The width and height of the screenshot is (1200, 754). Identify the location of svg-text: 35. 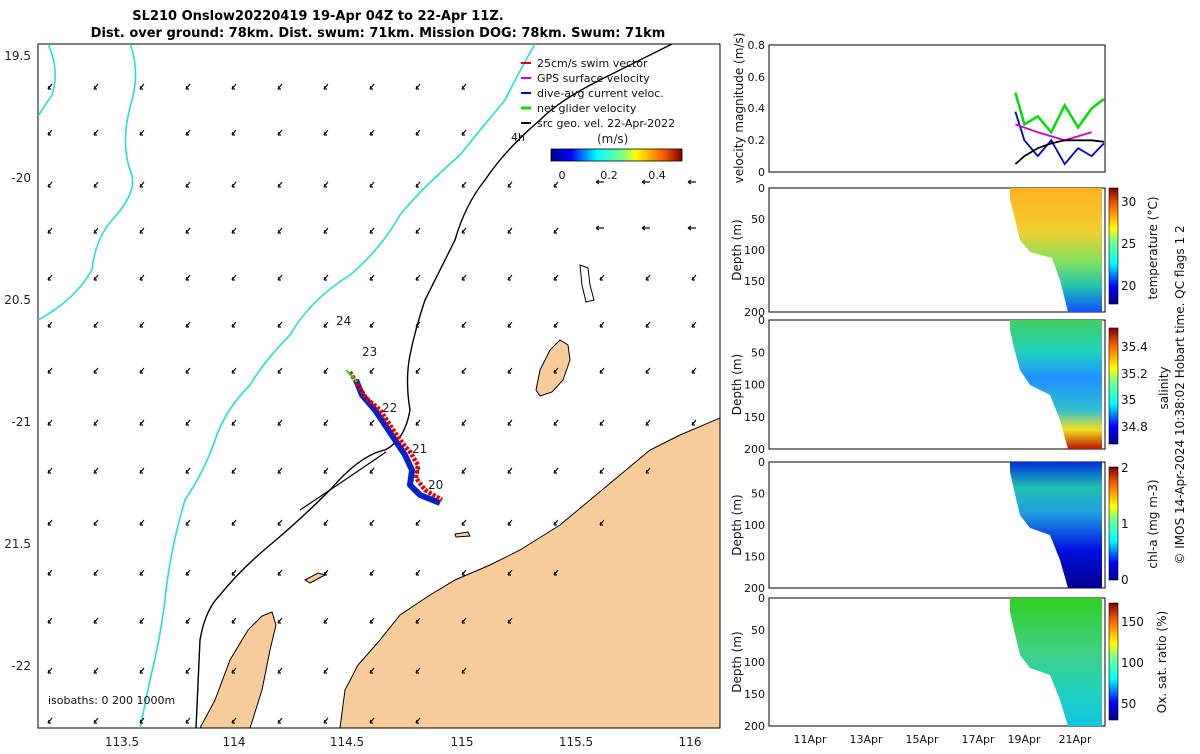
(1128, 400).